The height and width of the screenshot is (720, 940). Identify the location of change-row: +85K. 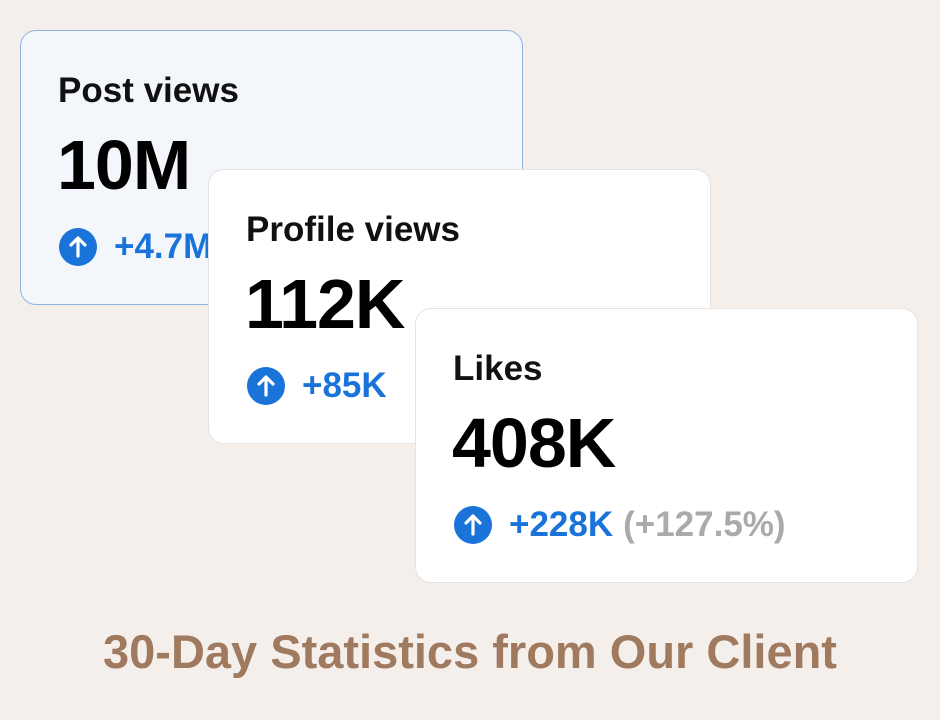
(316, 386).